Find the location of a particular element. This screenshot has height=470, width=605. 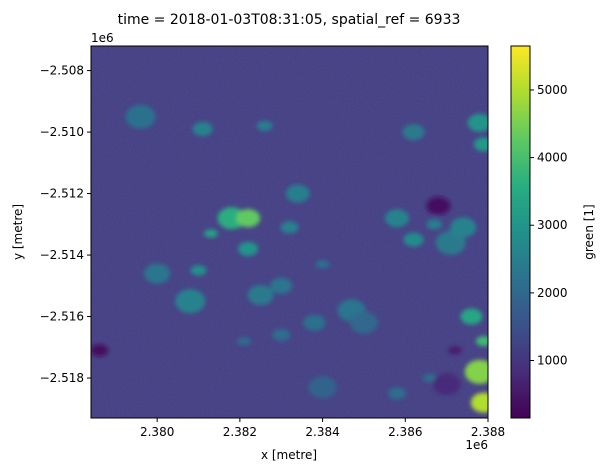

colorbar-tick-label: 2000 is located at coordinates (552, 293).